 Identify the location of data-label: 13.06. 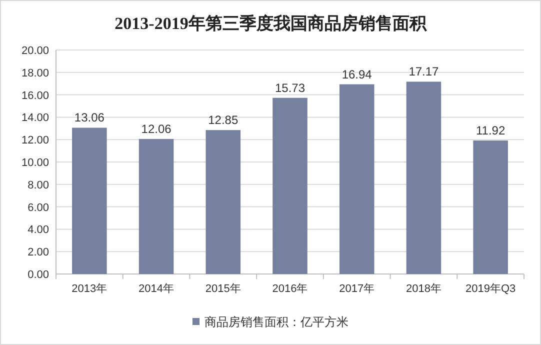
(89, 117).